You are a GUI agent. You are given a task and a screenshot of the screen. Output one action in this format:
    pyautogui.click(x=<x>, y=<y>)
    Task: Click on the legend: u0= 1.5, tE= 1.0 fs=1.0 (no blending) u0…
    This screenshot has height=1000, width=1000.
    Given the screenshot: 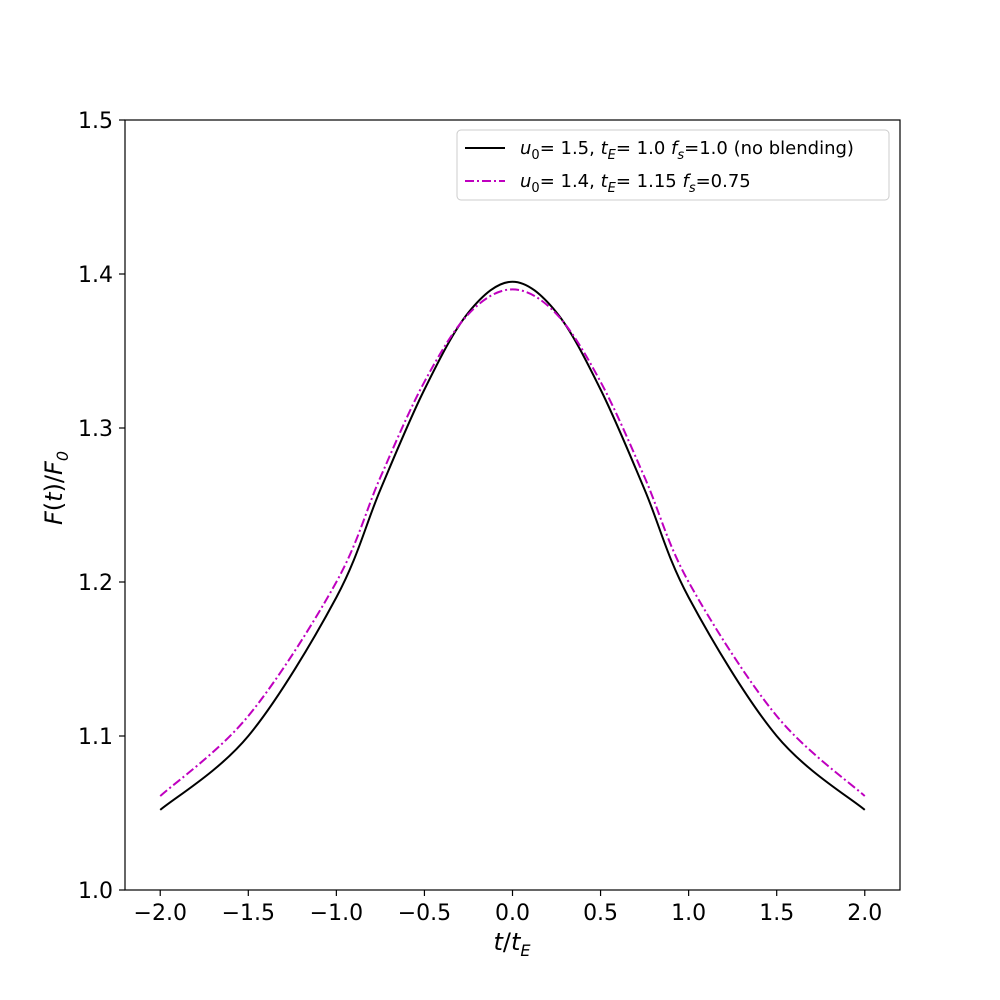 What is the action you would take?
    pyautogui.click(x=673, y=165)
    